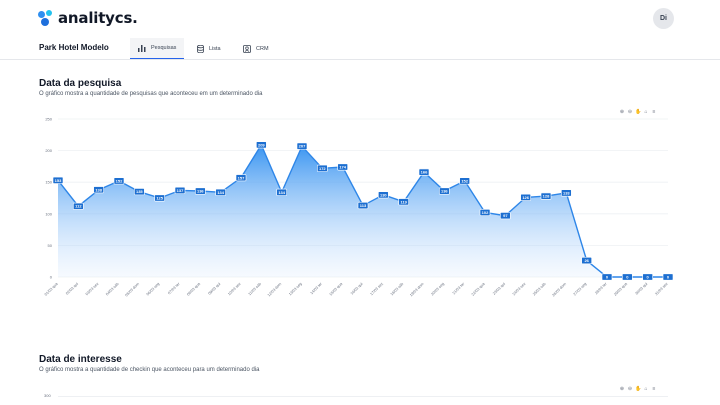 The width and height of the screenshot is (720, 405). I want to click on logo-text: analitycs., so click(98, 18).